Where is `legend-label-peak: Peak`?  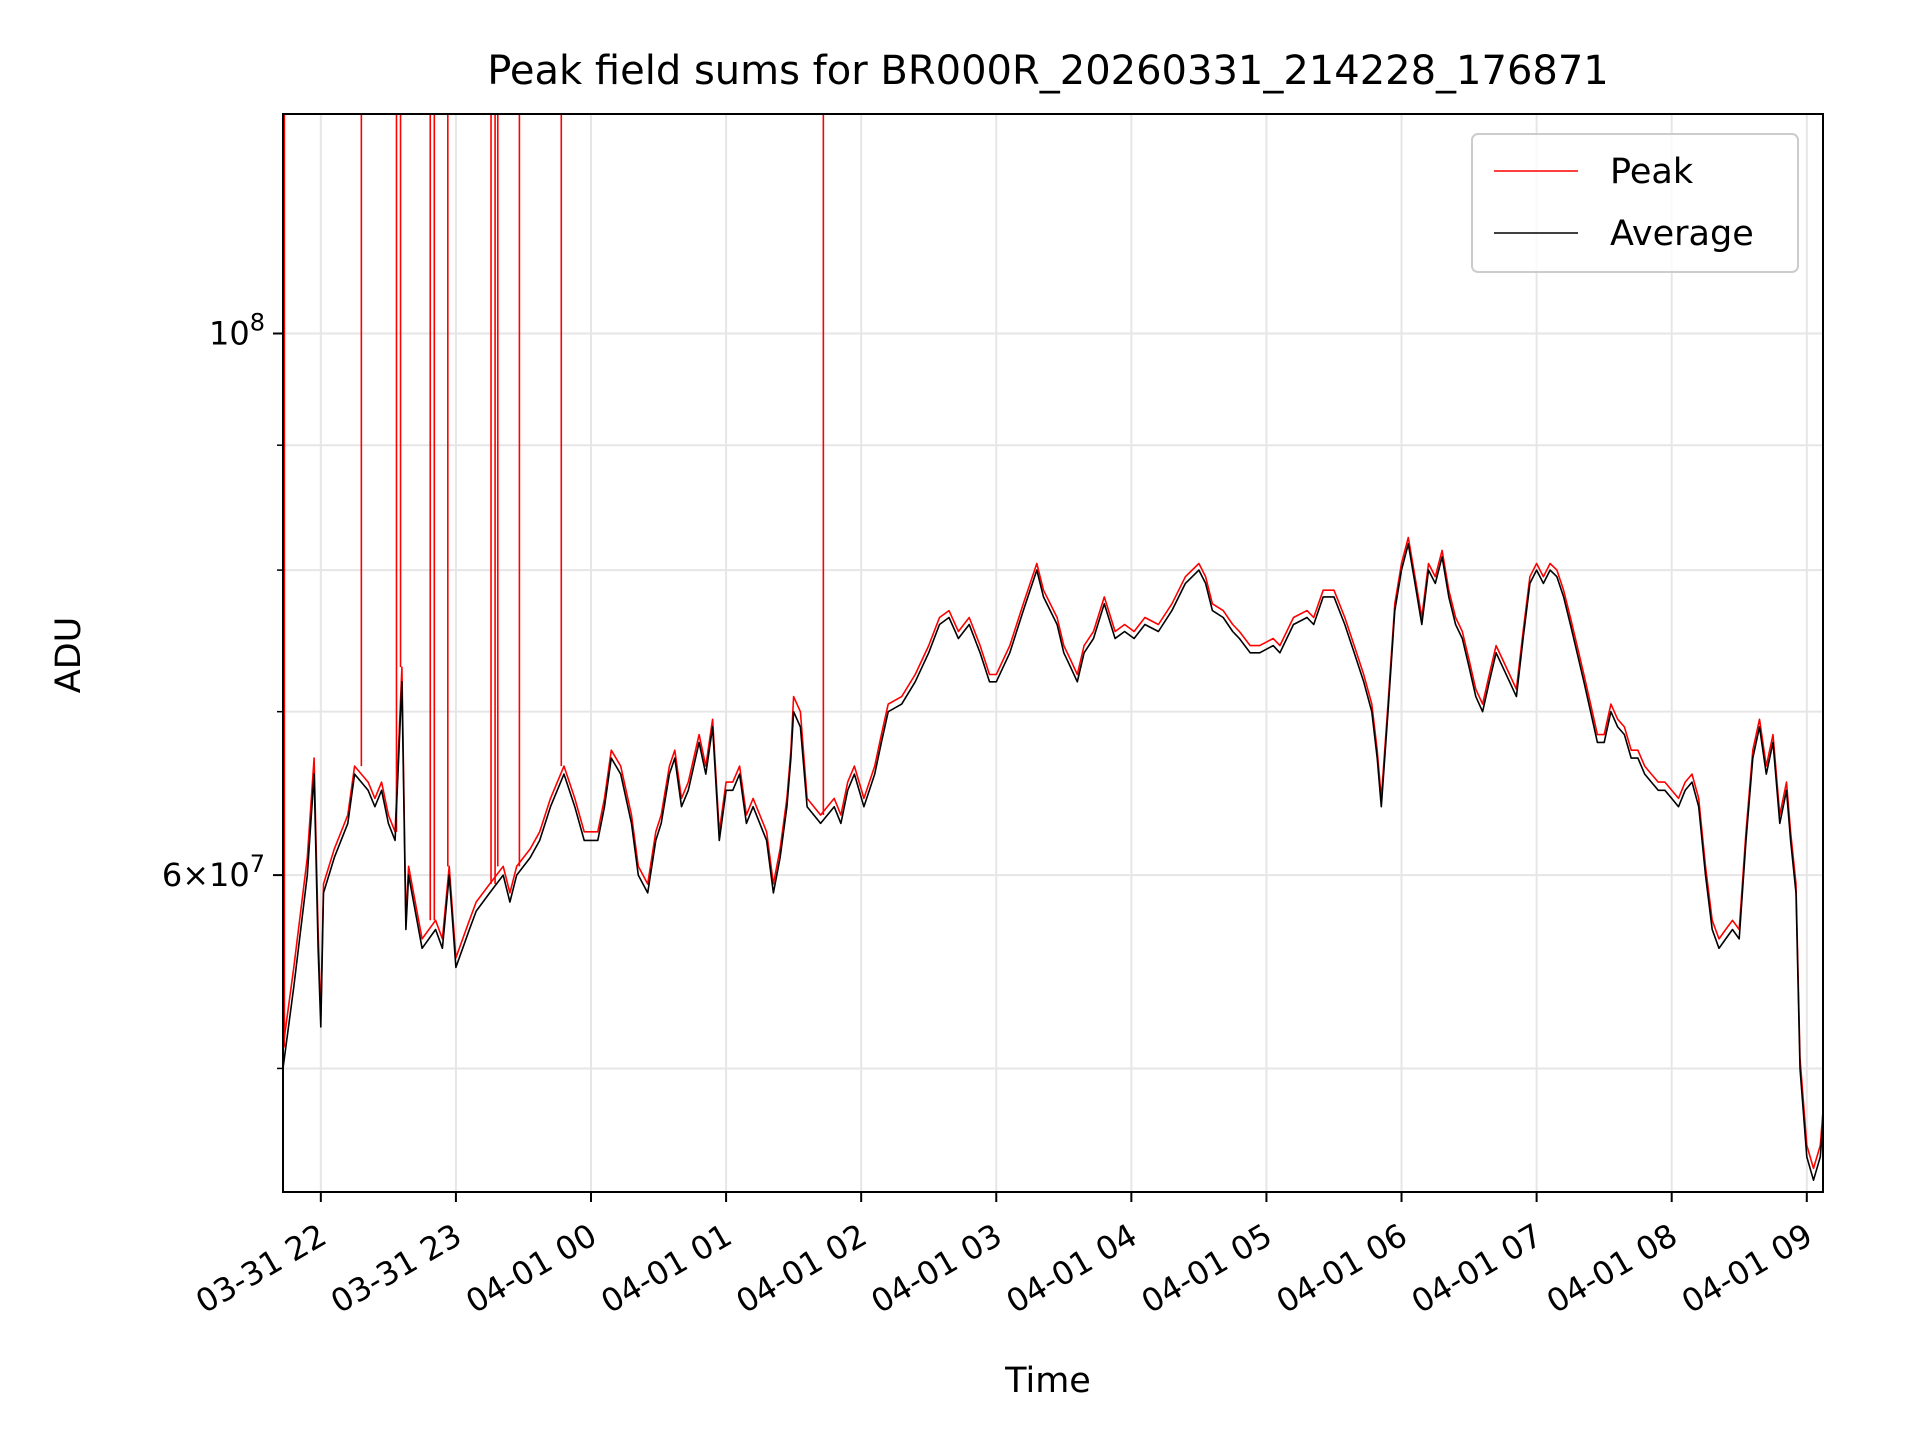 legend-label-peak: Peak is located at coordinates (1652, 172).